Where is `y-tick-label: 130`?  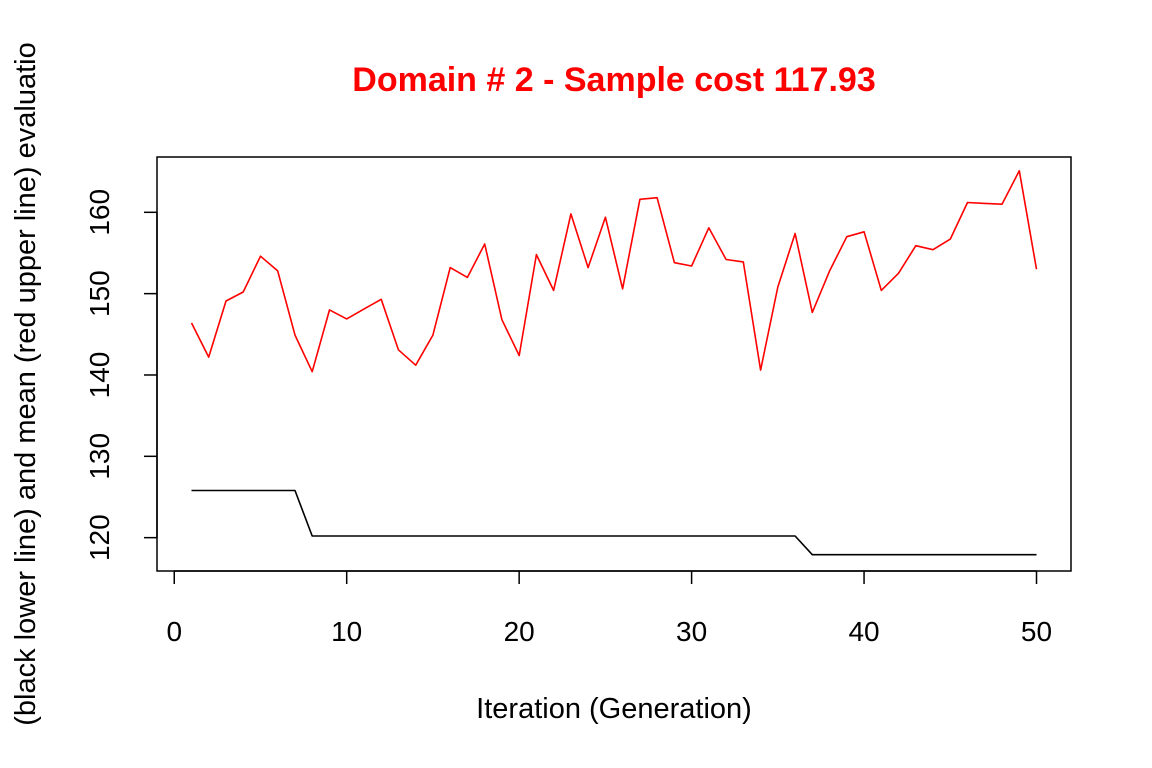 y-tick-label: 130 is located at coordinates (99, 456).